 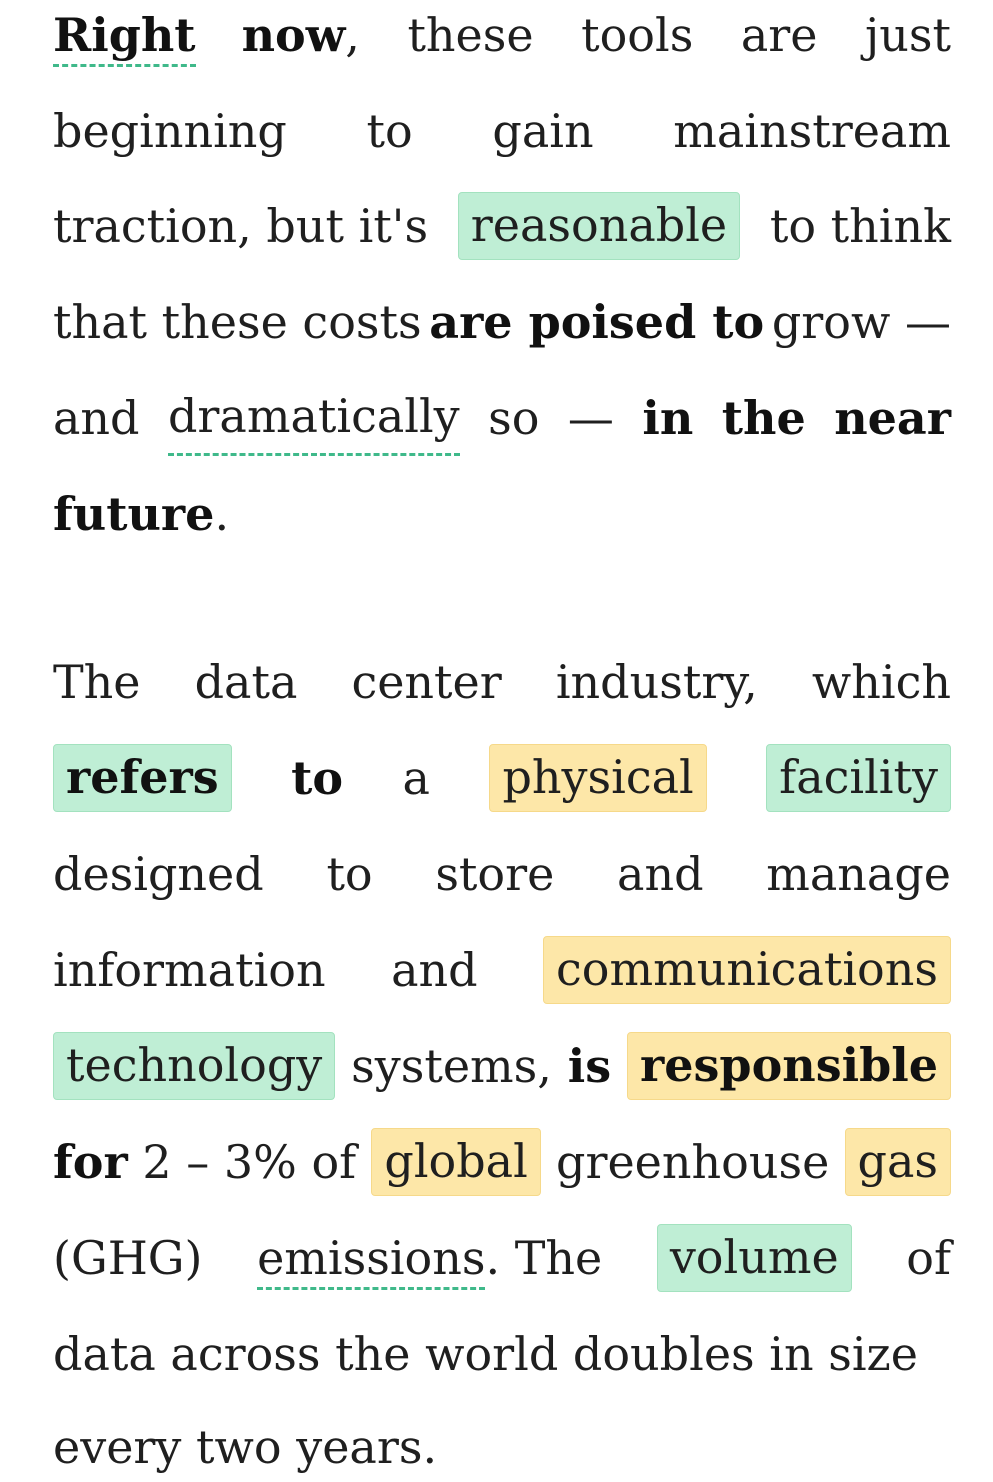 What do you see at coordinates (495, 874) in the screenshot?
I see `word: store` at bounding box center [495, 874].